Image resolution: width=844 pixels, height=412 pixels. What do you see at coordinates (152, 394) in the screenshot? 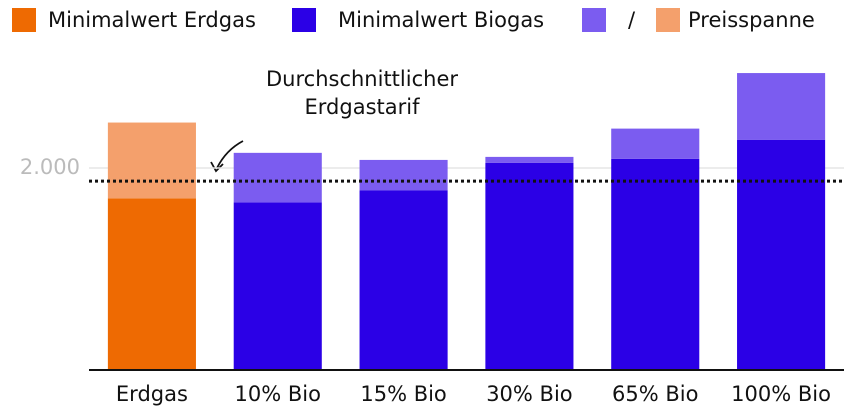
I see `x-tick-label: Erdgas` at bounding box center [152, 394].